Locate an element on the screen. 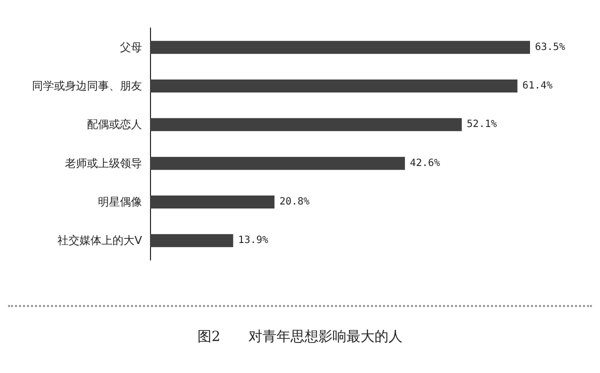 The height and width of the screenshot is (373, 600). y-tick-label: 老师或上级领导 is located at coordinates (103, 163).